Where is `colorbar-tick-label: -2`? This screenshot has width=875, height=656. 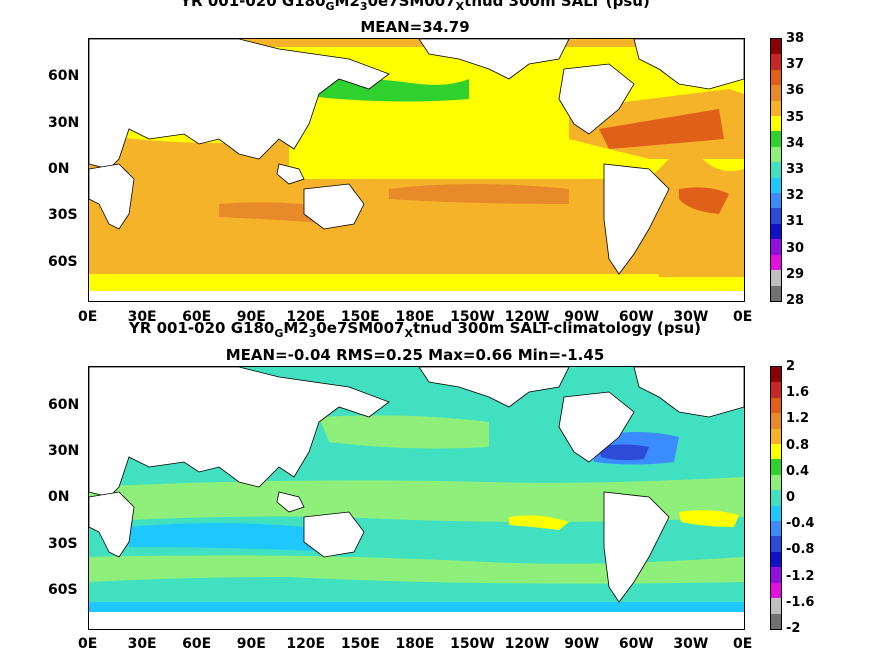
colorbar-tick-label: -2 is located at coordinates (793, 628).